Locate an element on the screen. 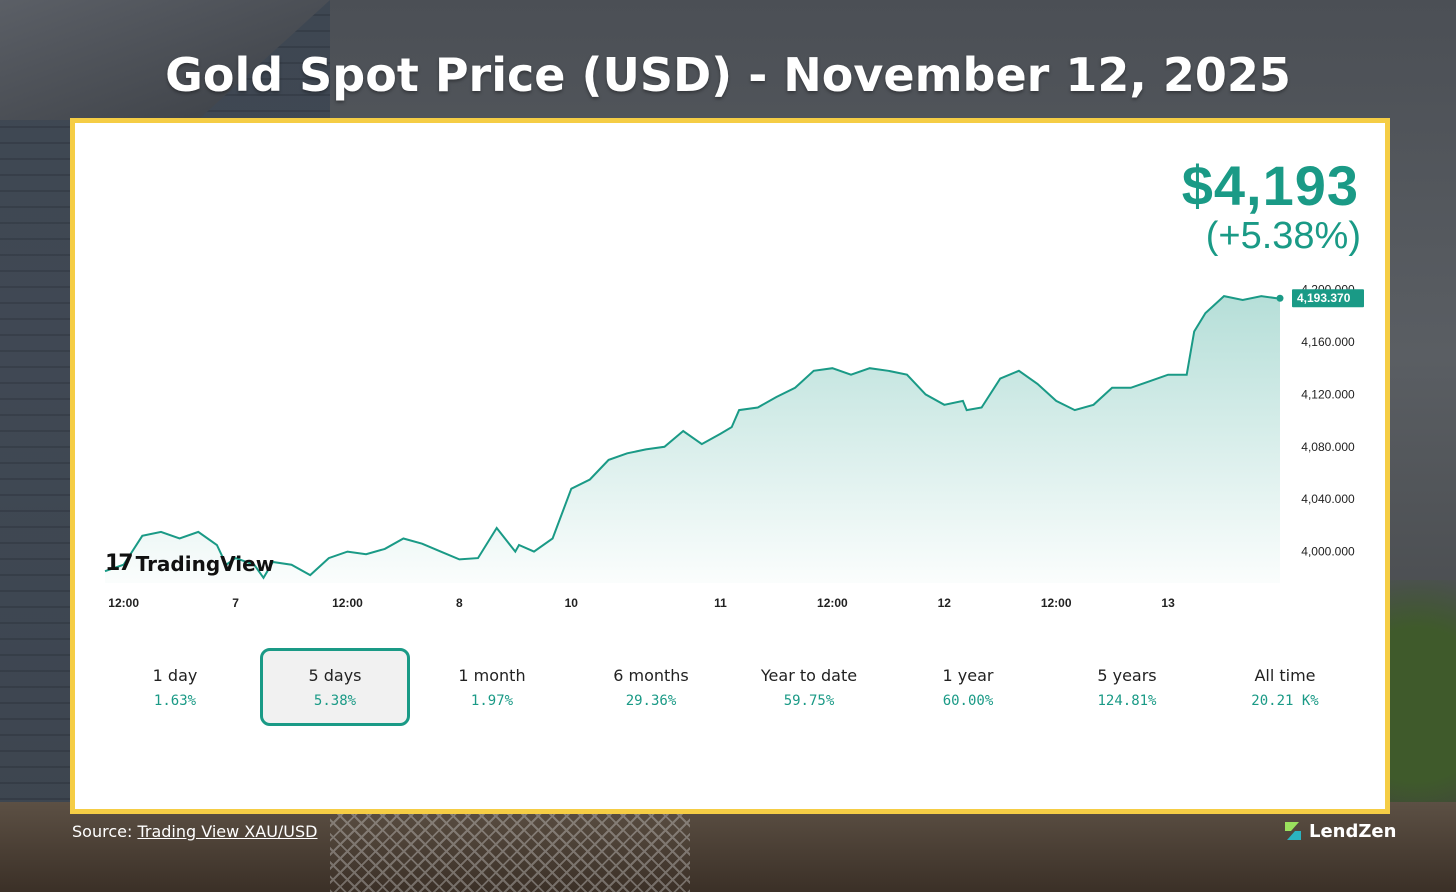 This screenshot has height=892, width=1456. tradingview-wordmark: TradingView is located at coordinates (205, 563).